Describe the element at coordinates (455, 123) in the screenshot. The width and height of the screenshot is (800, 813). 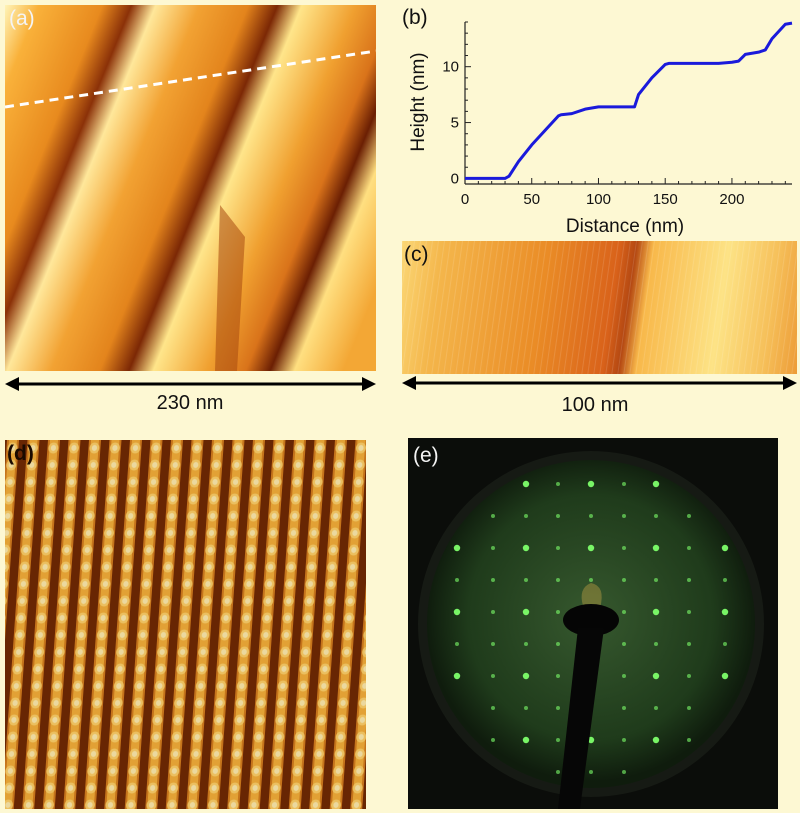
I see `y-tick-label: 5` at that location.